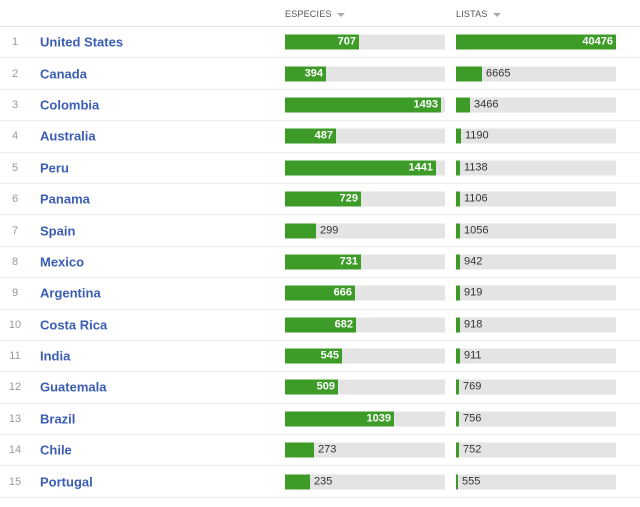  I want to click on country-link: Costa Rica, so click(74, 325).